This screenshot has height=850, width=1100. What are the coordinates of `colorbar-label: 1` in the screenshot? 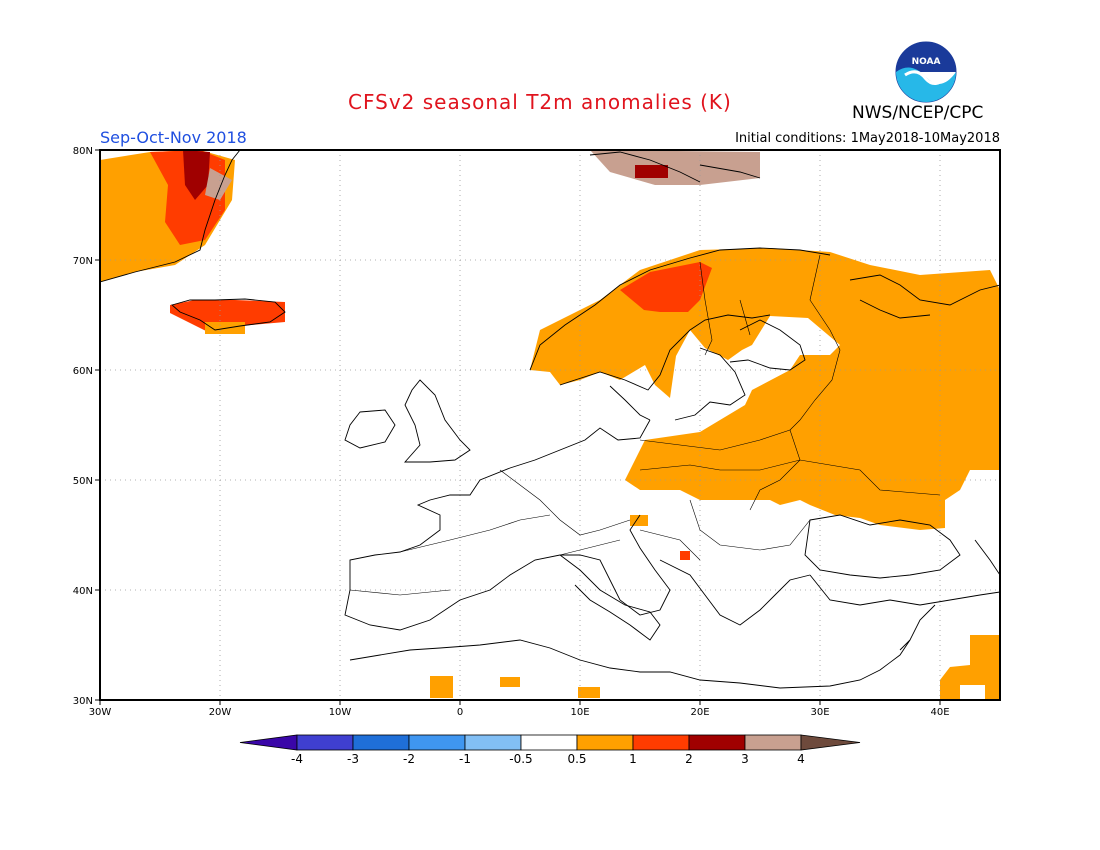 It's located at (633, 759).